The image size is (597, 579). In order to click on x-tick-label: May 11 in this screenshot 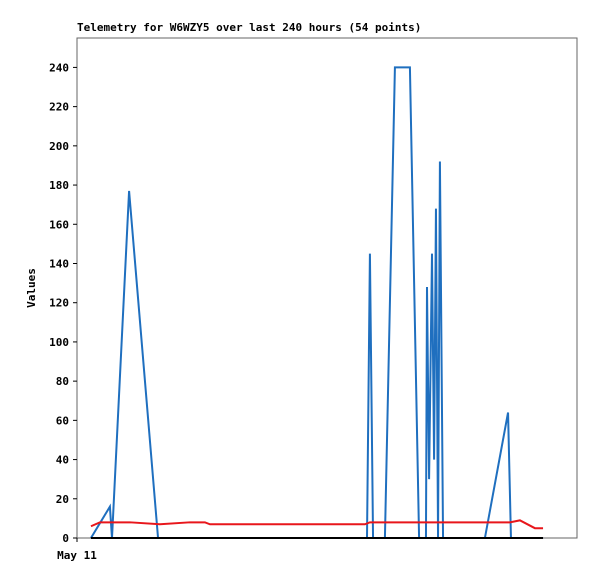, I will do `click(77, 555)`.